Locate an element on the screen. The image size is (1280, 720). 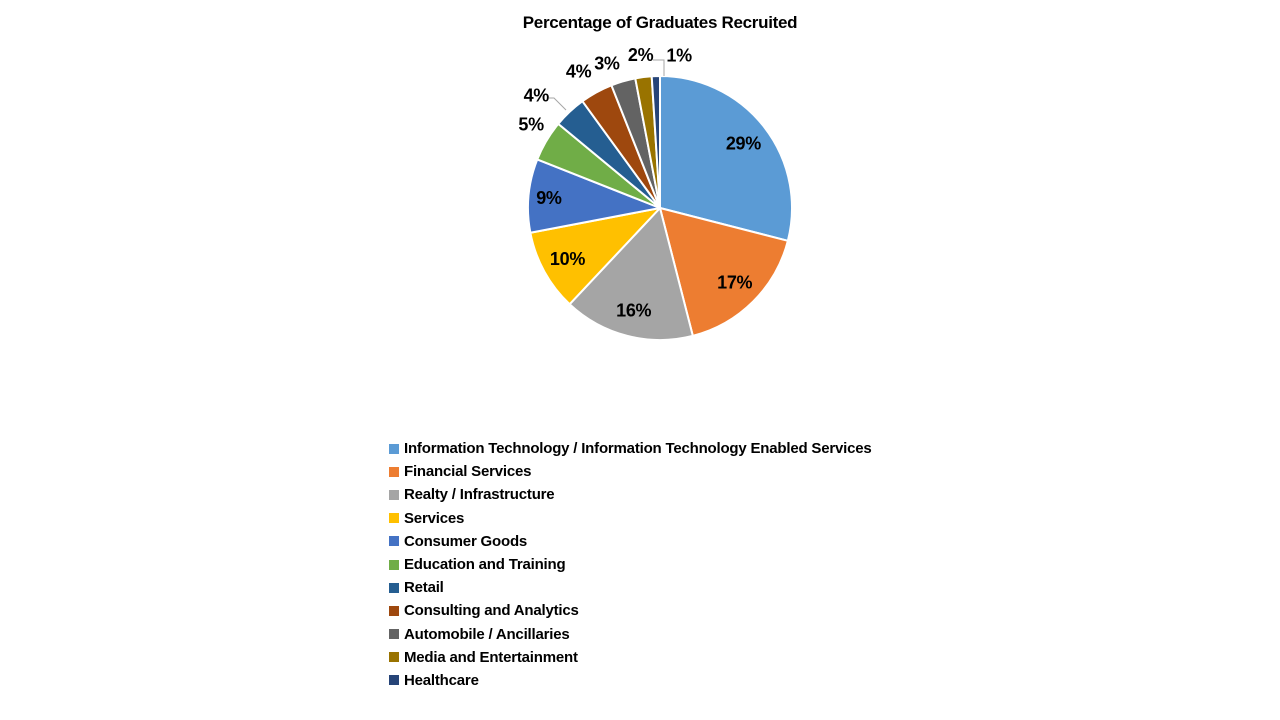
data-label-realty-infrastructure: 16% is located at coordinates (633, 310).